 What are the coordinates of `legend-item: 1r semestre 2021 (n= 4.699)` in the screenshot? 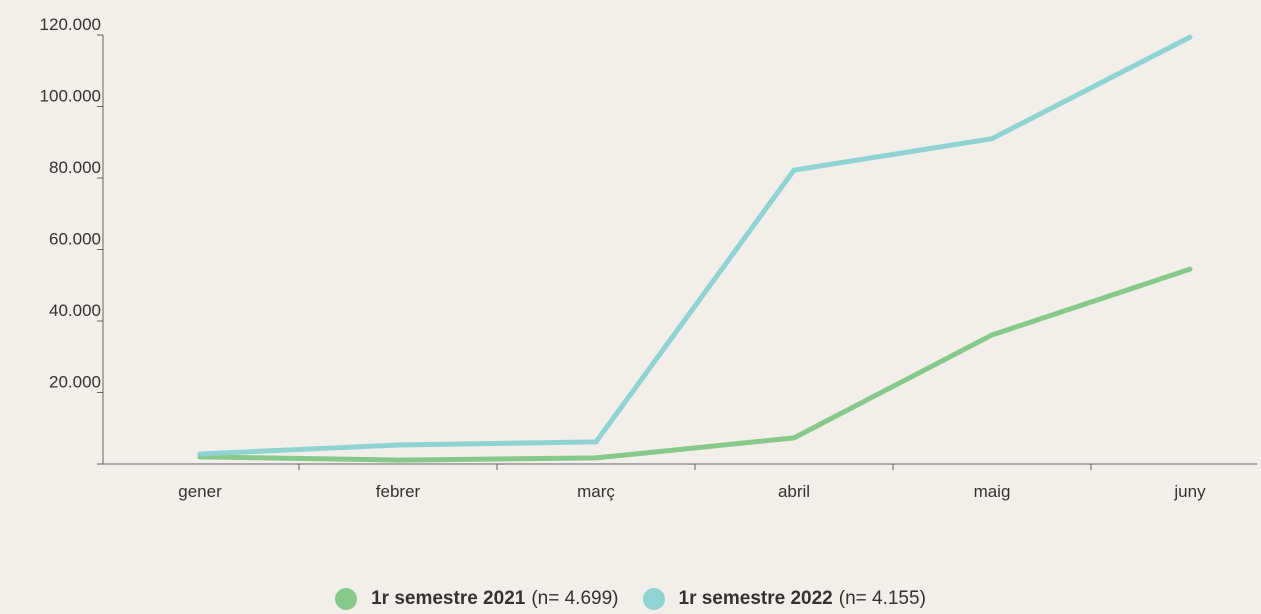 It's located at (477, 599).